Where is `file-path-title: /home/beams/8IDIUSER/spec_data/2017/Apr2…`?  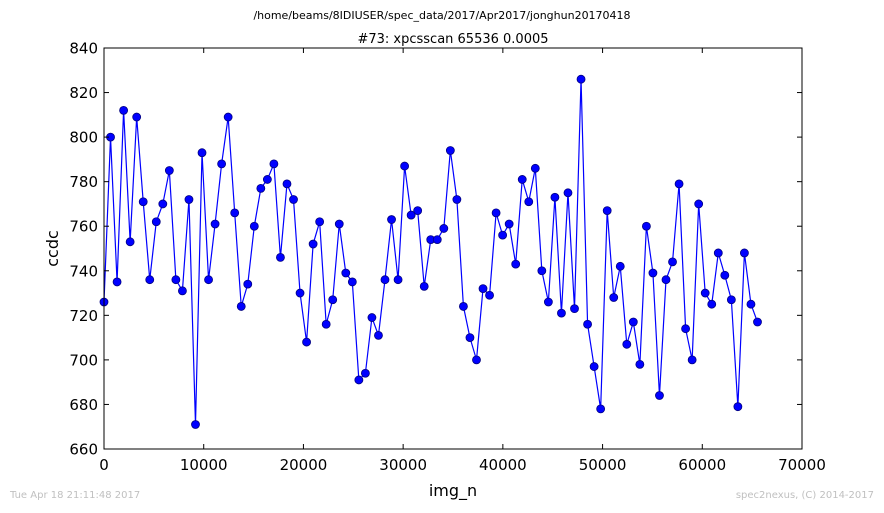
file-path-title: /home/beams/8IDIUSER/spec_data/2017/Apr2… is located at coordinates (441, 15).